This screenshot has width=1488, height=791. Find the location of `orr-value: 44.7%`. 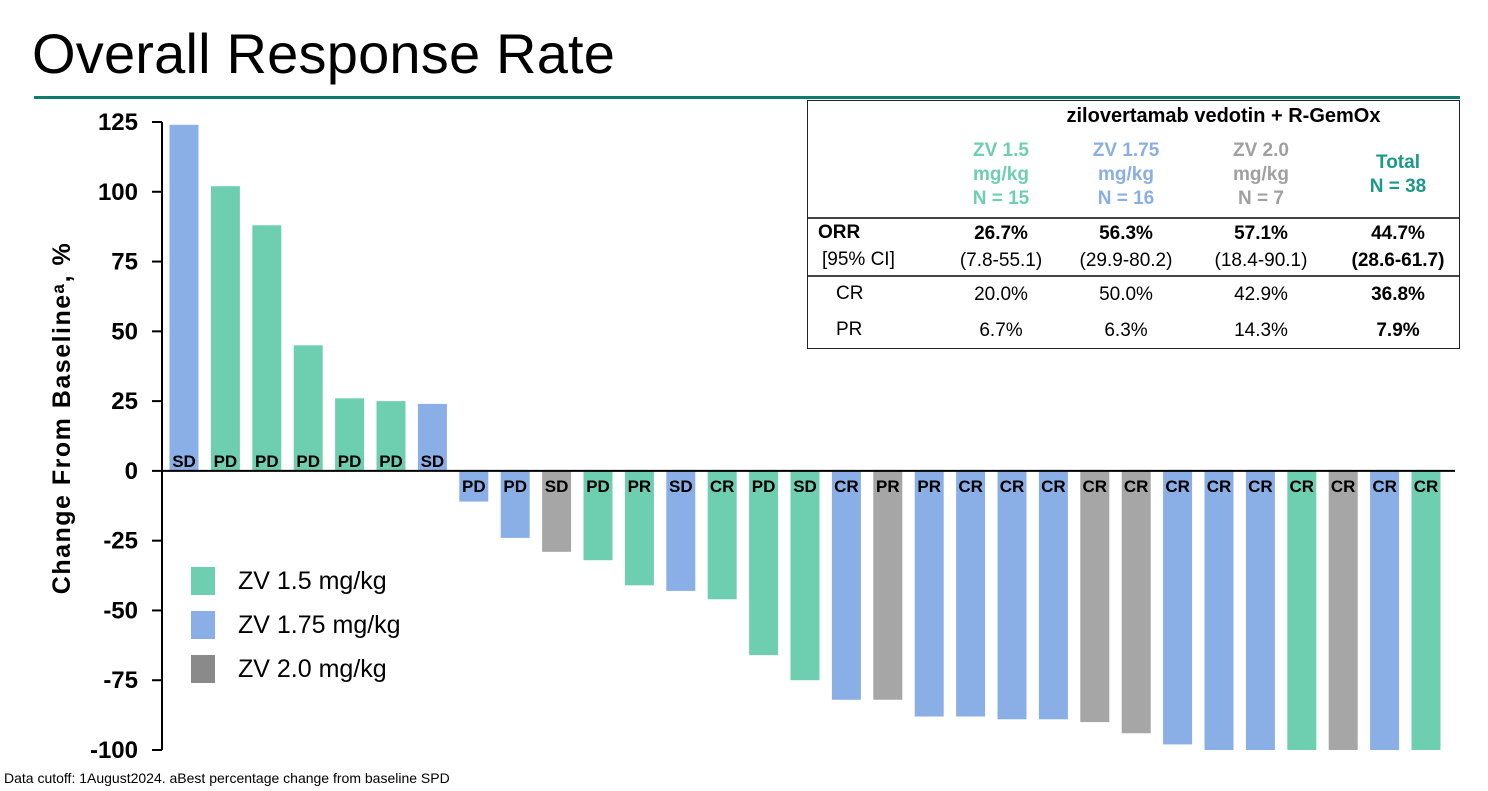

orr-value: 44.7% is located at coordinates (1398, 233).